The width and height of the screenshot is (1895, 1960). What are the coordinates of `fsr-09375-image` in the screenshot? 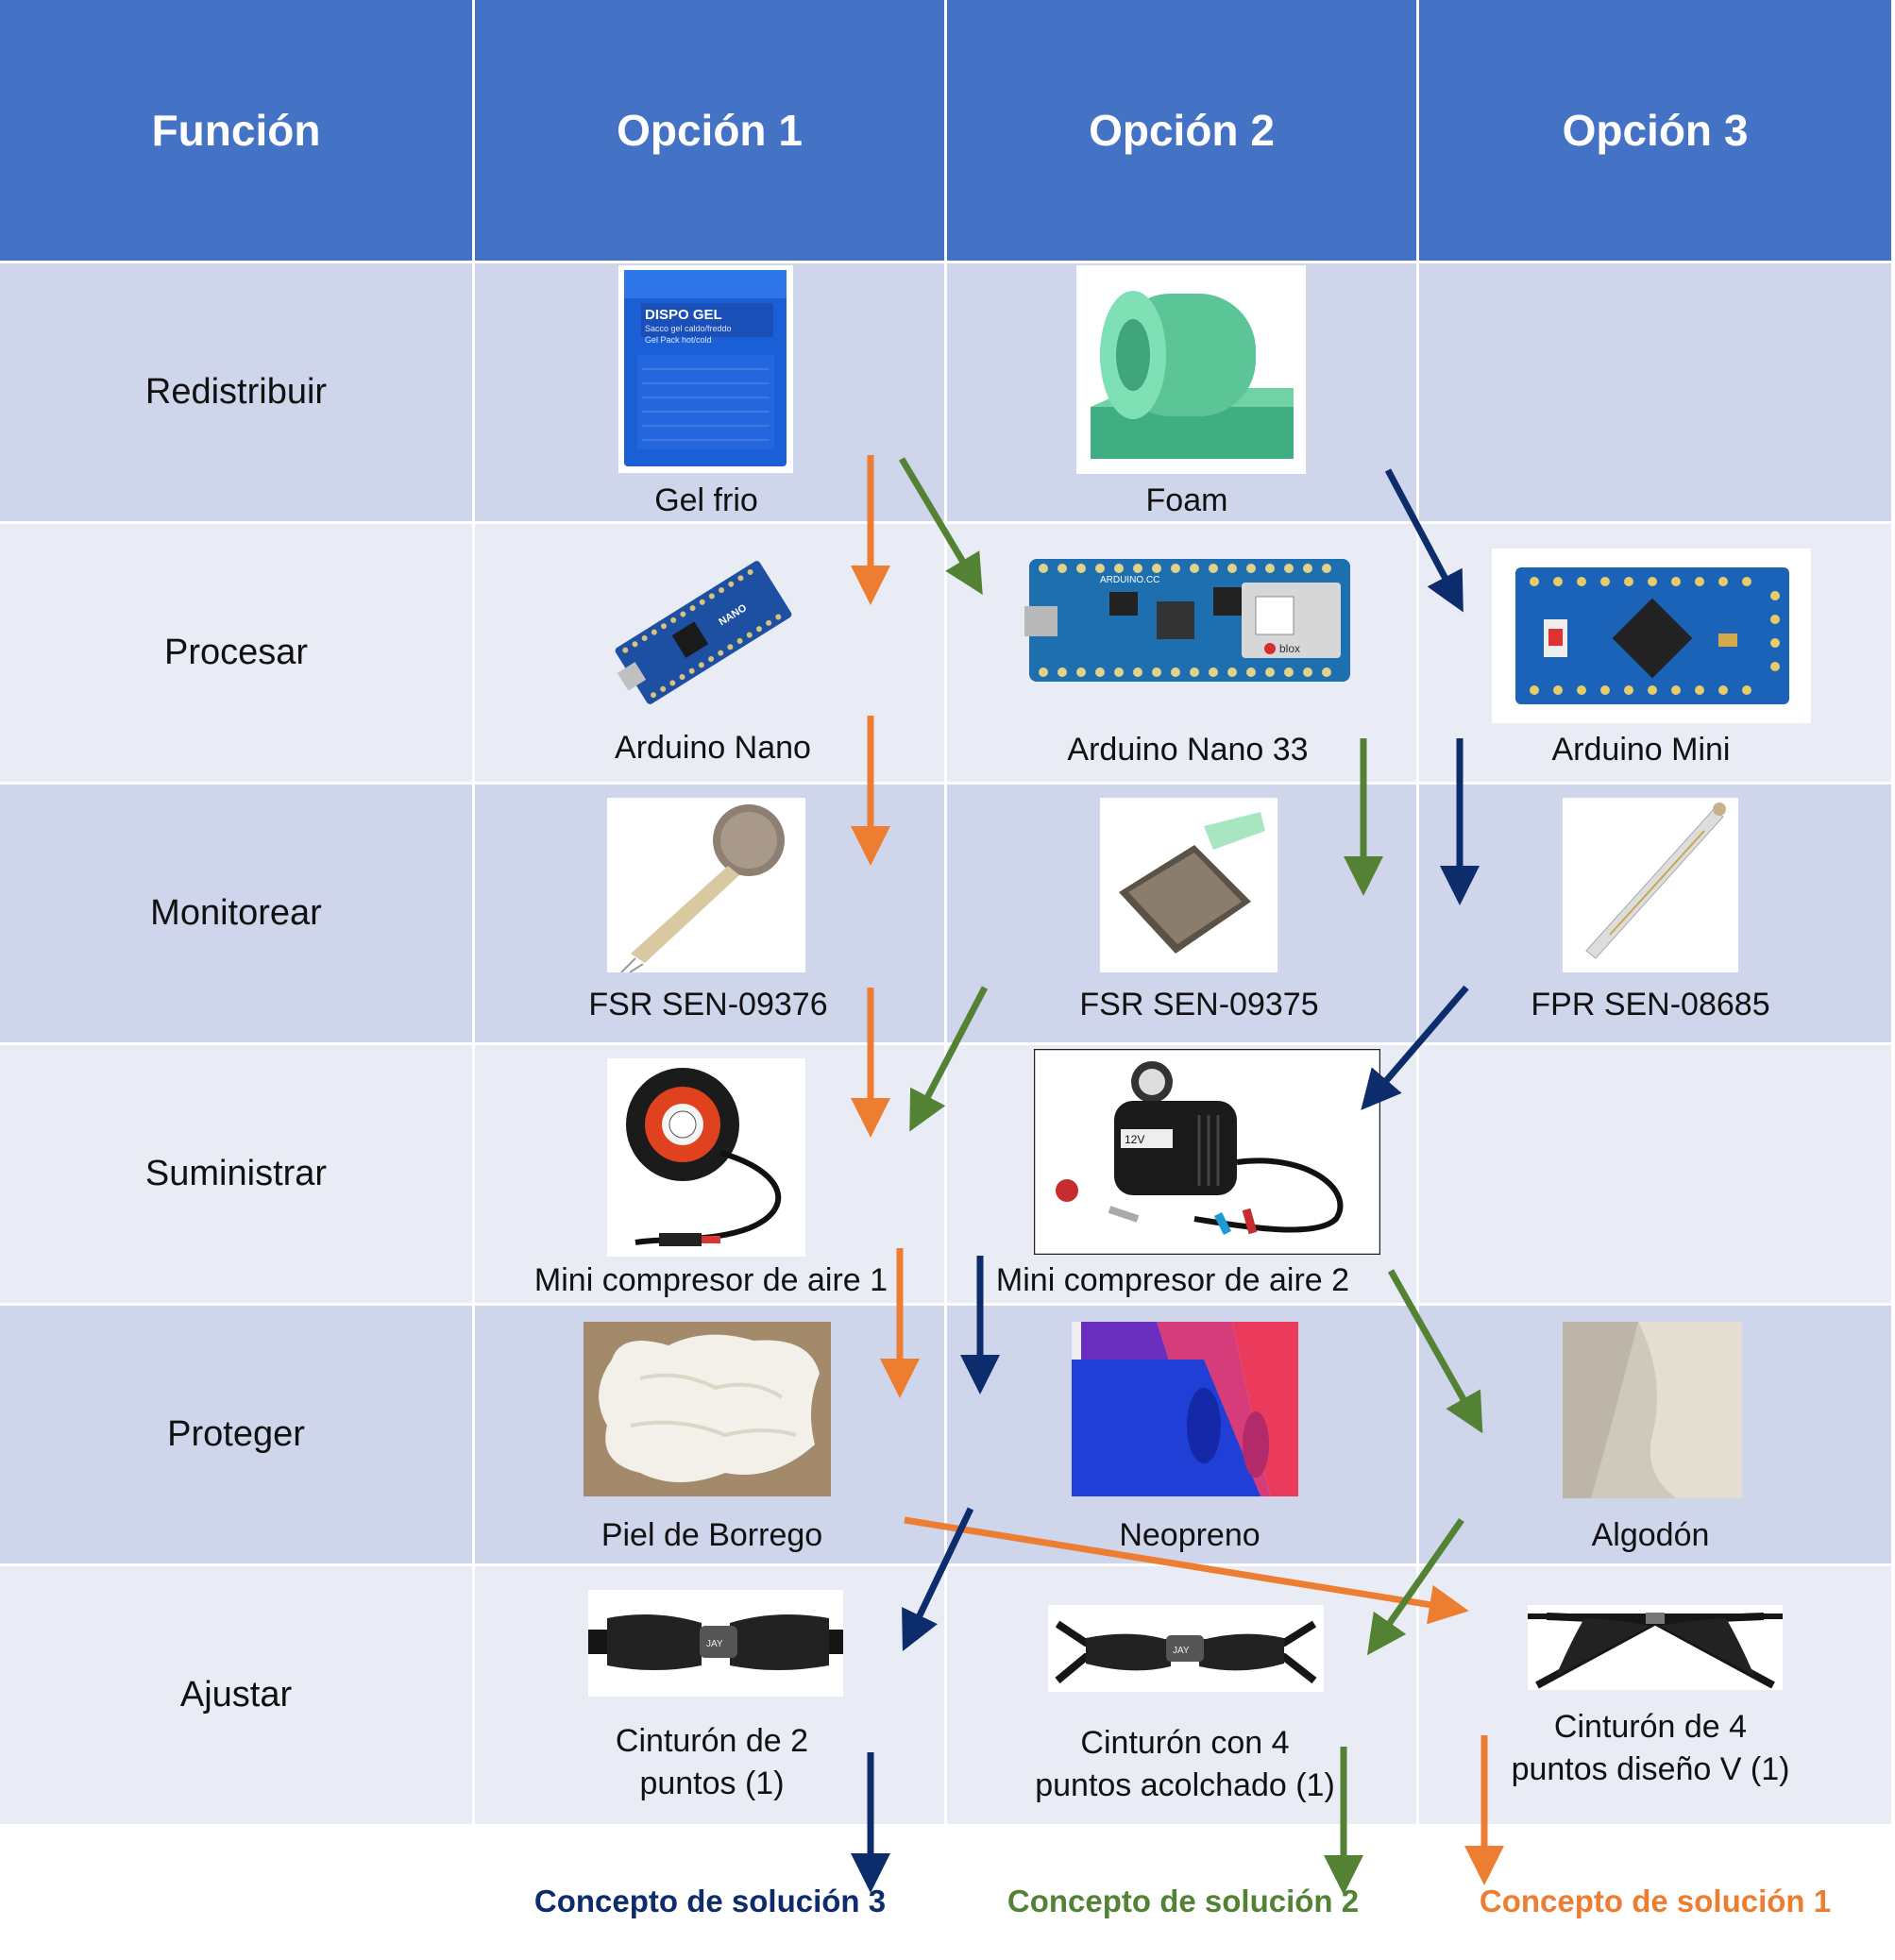 It's located at (1188, 885).